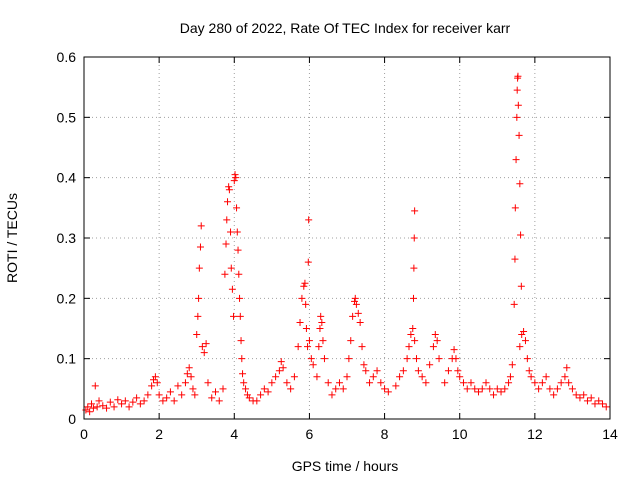  I want to click on y-tick-label: 0.5, so click(67, 117).